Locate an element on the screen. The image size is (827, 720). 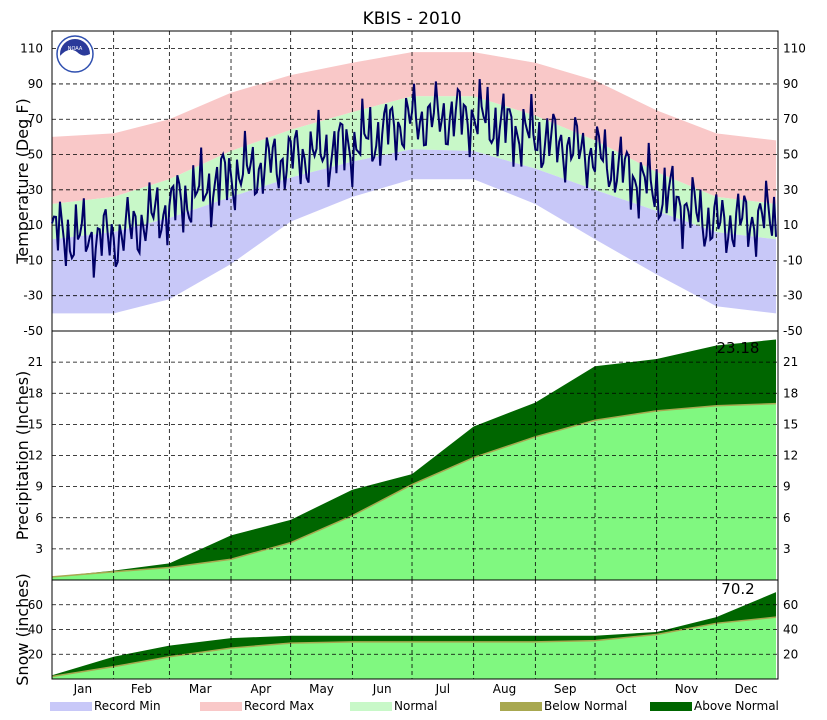
temp-ytick-right: -10 is located at coordinates (793, 260).